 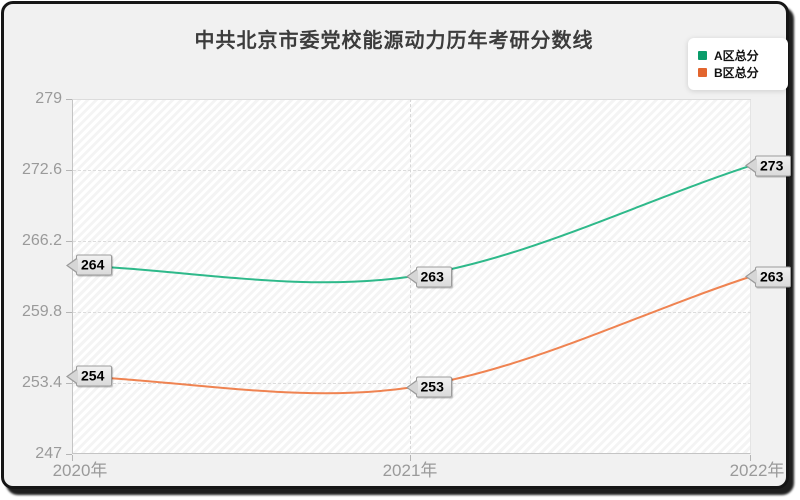 I want to click on x-axis-label: 2022年, so click(x=757, y=470).